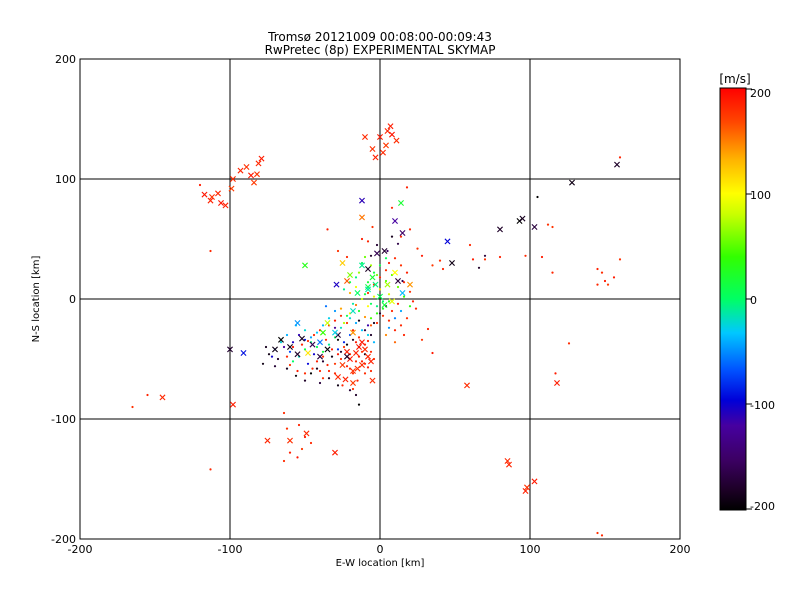 This screenshot has width=800, height=600. I want to click on colorbar-label: [m/s], so click(734, 79).